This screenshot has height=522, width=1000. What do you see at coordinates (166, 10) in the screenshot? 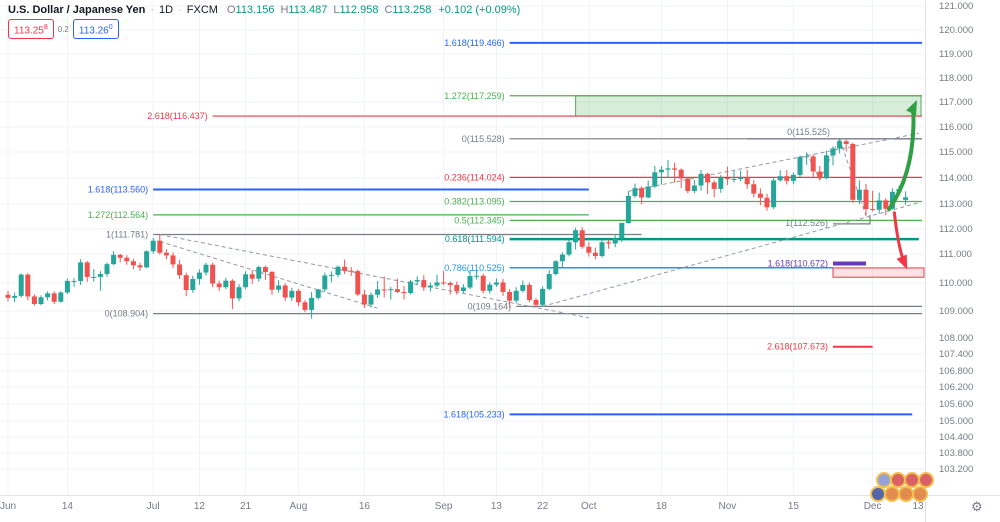
I see `interval-label: 1D` at bounding box center [166, 10].